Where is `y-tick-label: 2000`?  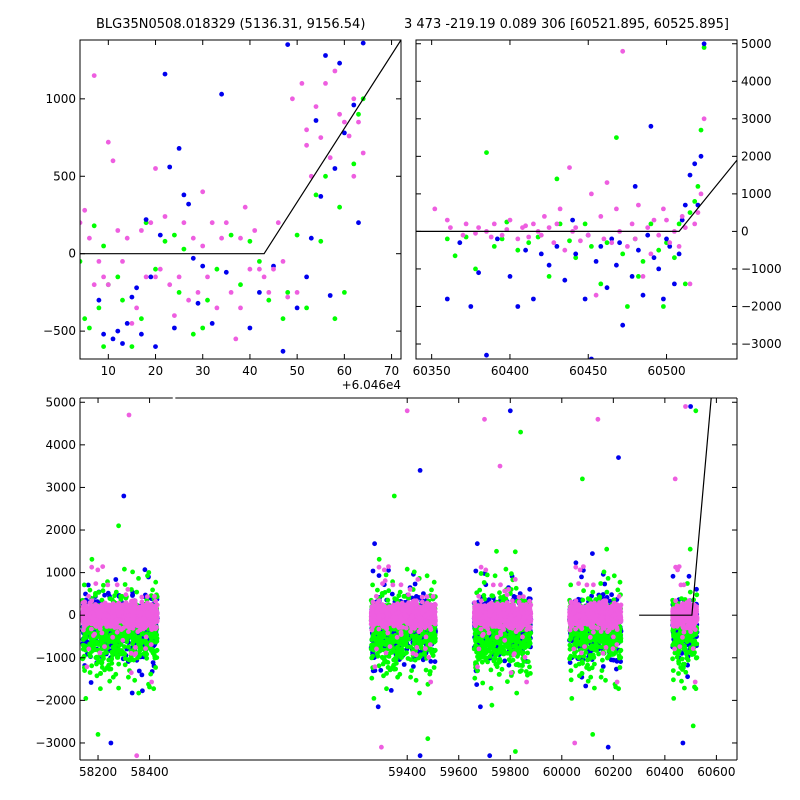 y-tick-label: 2000 is located at coordinates (756, 156).